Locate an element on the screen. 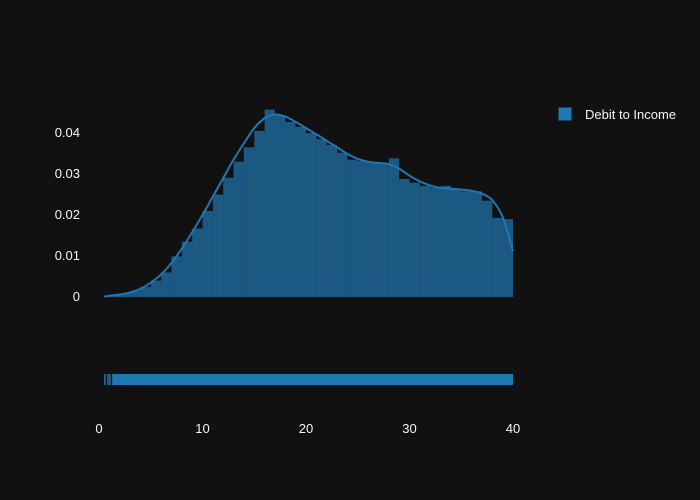 This screenshot has width=700, height=500. legend: Debit to Income is located at coordinates (617, 114).